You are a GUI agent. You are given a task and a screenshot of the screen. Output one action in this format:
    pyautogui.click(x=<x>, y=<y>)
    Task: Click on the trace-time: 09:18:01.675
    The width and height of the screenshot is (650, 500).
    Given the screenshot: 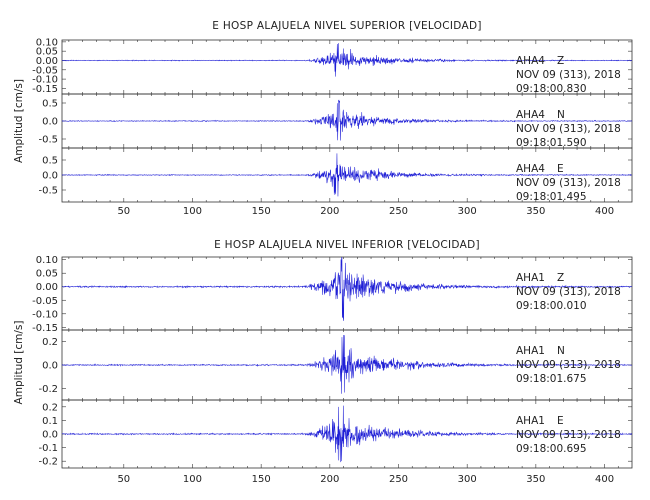 What is the action you would take?
    pyautogui.click(x=551, y=379)
    